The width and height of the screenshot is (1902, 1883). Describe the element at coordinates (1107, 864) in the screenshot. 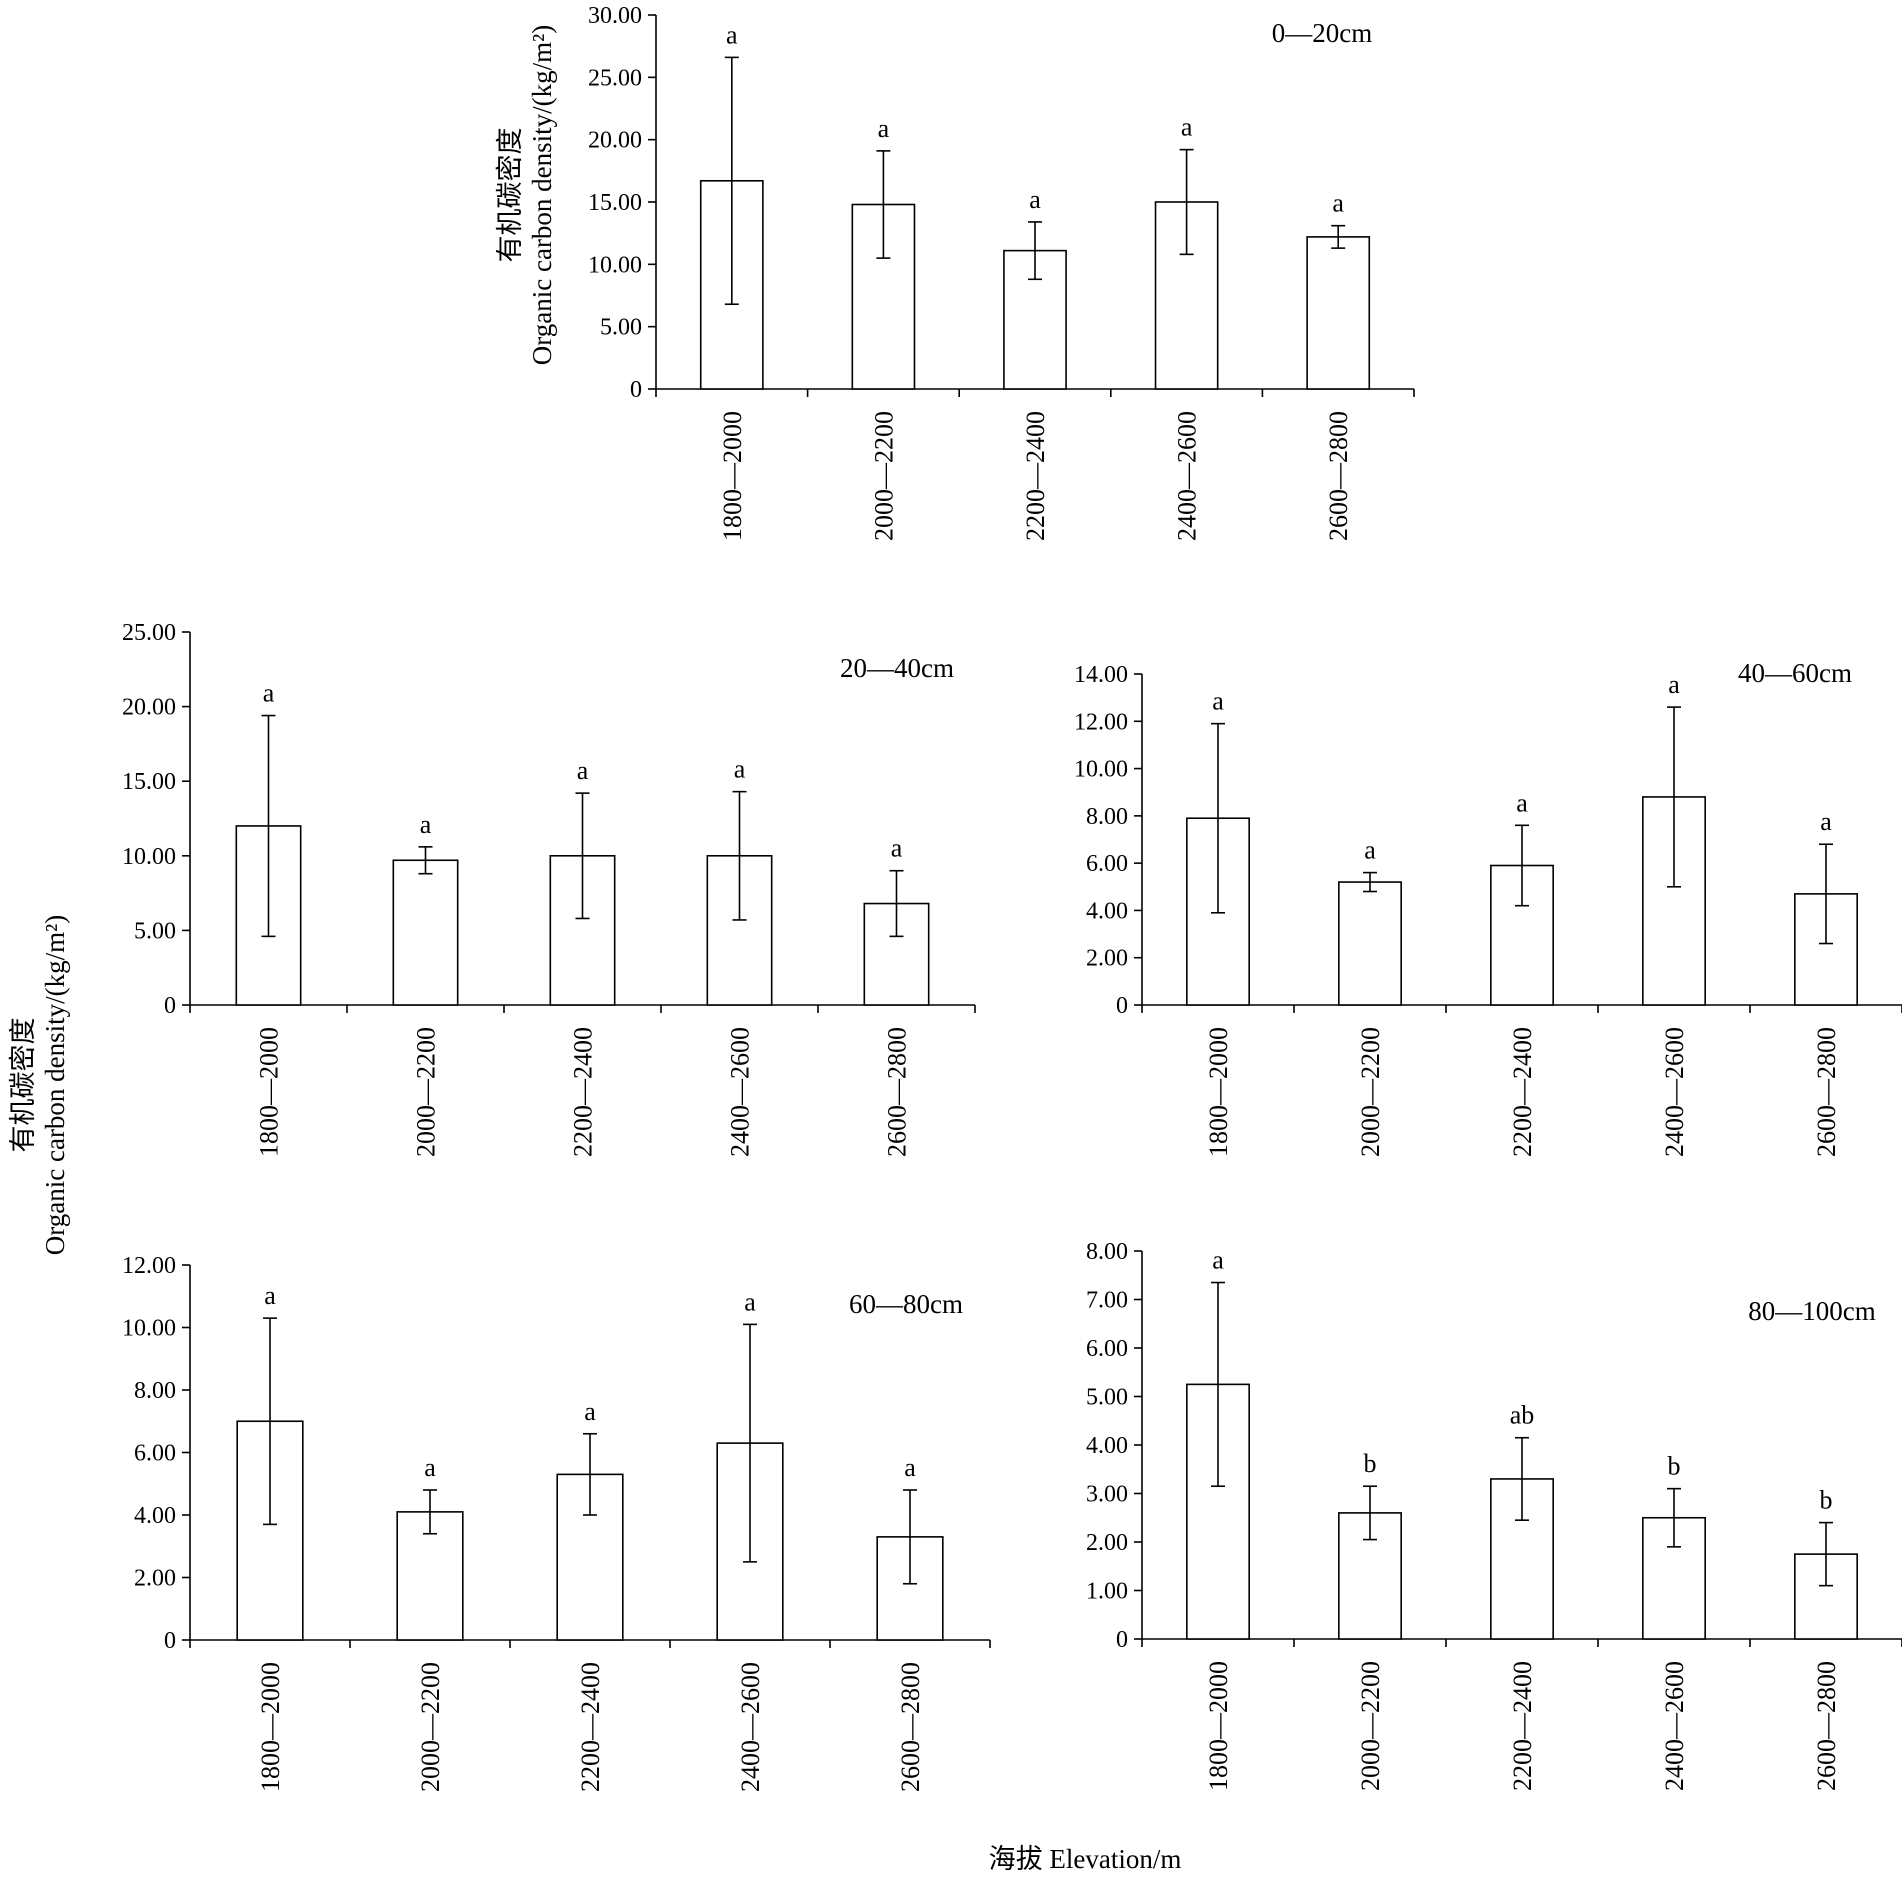

I see `panel-2-ytick-label: 6.00` at that location.